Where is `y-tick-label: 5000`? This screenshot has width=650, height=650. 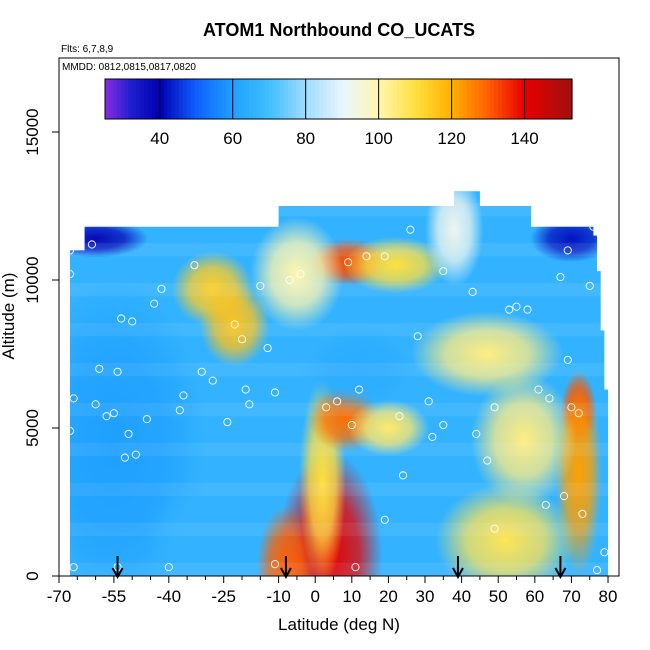
y-tick-label: 5000 is located at coordinates (32, 428).